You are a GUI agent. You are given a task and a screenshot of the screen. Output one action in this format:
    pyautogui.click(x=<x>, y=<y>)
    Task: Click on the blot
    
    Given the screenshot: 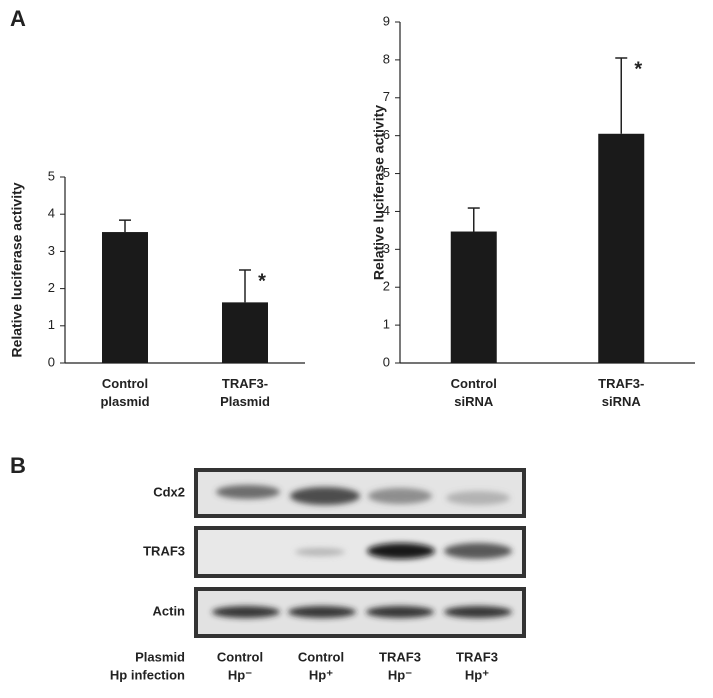 What is the action you would take?
    pyautogui.click(x=360, y=553)
    